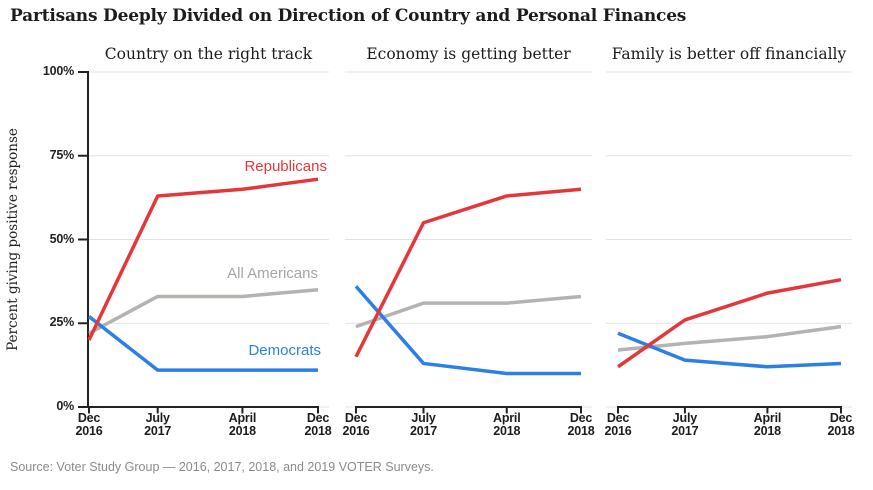 This screenshot has height=490, width=873. Describe the element at coordinates (62, 239) in the screenshot. I see `y-tick-50: 50%` at that location.